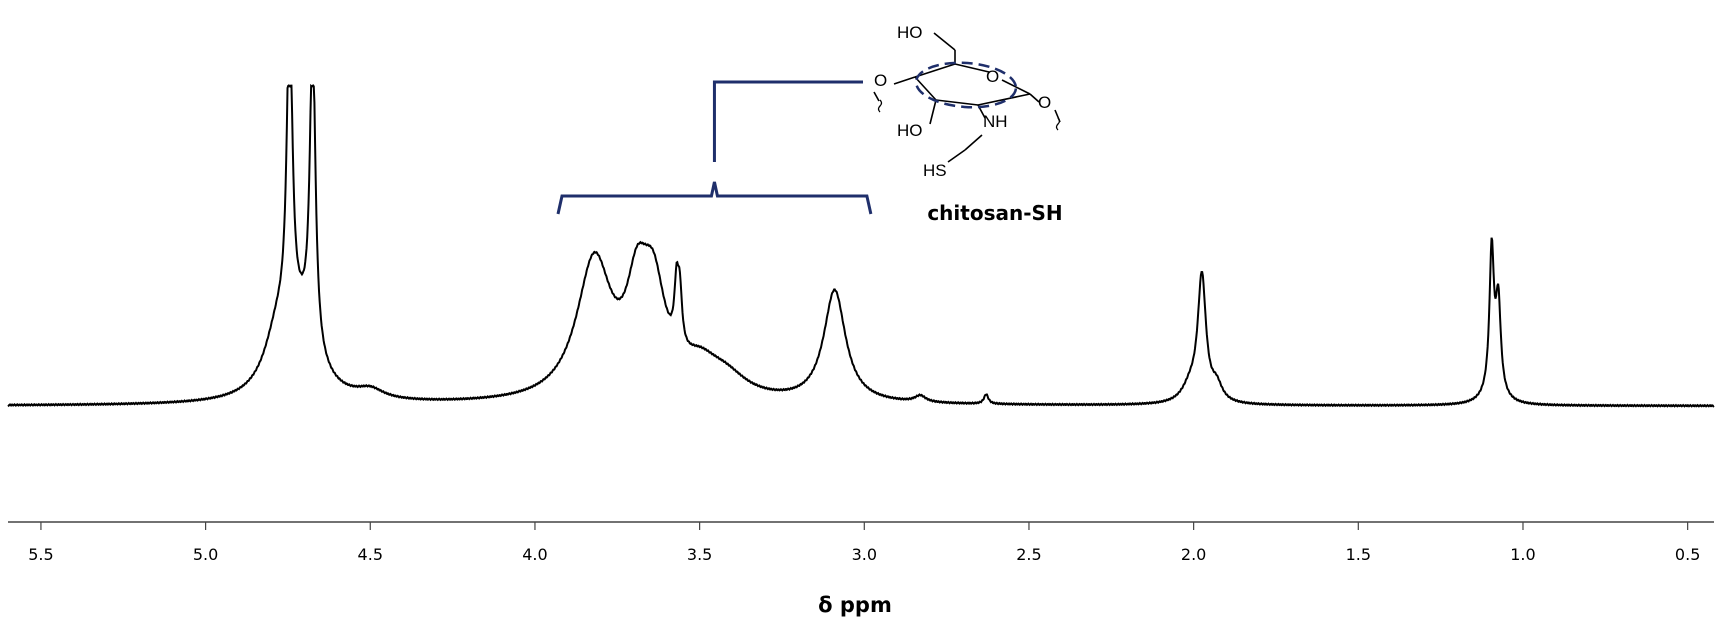  Describe the element at coordinates (910, 32) in the screenshot. I see `ho-top-label: HO` at that location.